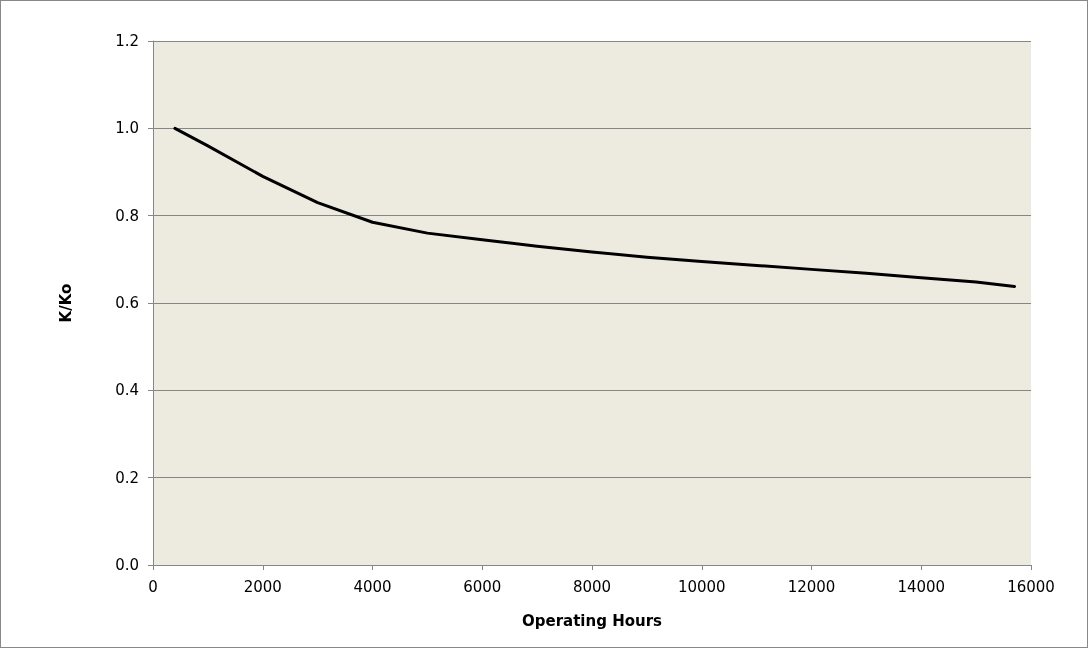 The height and width of the screenshot is (648, 1088). I want to click on y-tick-label: 1.2, so click(127, 41).